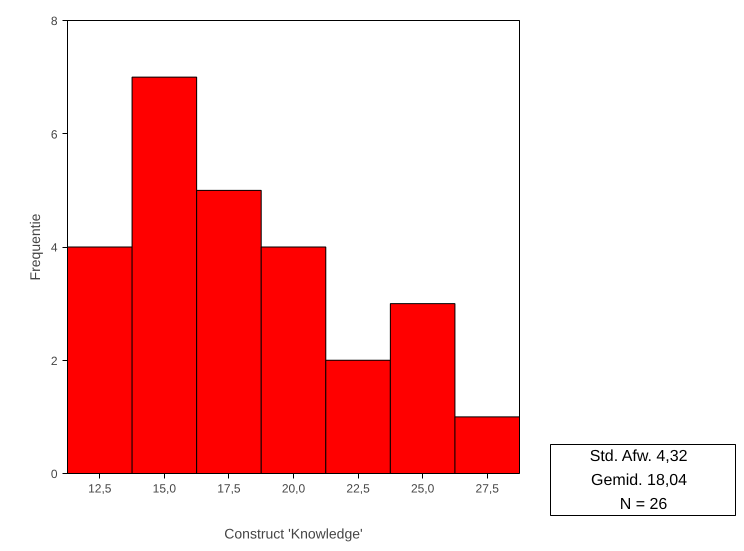 This screenshot has width=744, height=551. Describe the element at coordinates (34, 246) in the screenshot. I see `y-axis-title: Frequentie` at that location.